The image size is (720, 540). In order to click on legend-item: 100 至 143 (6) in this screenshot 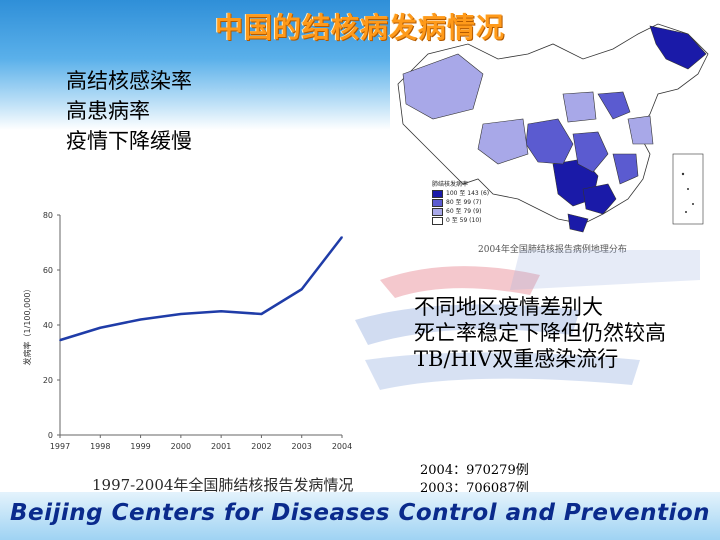, I will do `click(460, 193)`.